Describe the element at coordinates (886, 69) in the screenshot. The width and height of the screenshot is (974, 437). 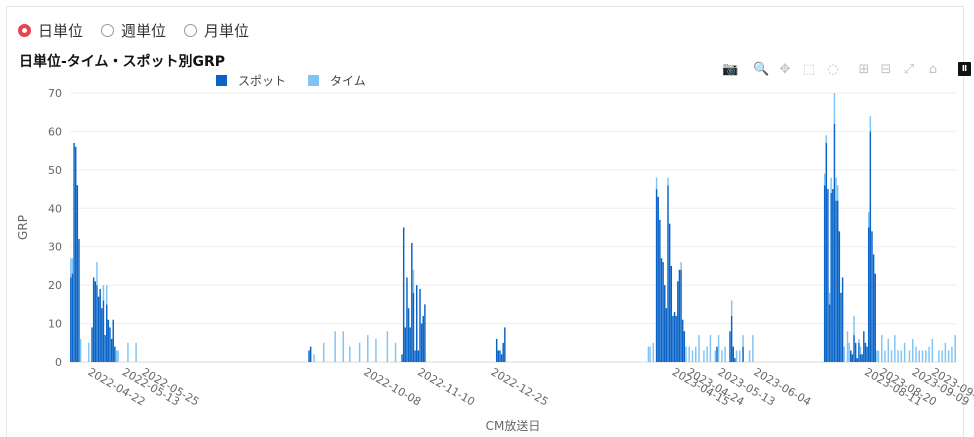
I see `zoom-out-icon: ⊟` at that location.